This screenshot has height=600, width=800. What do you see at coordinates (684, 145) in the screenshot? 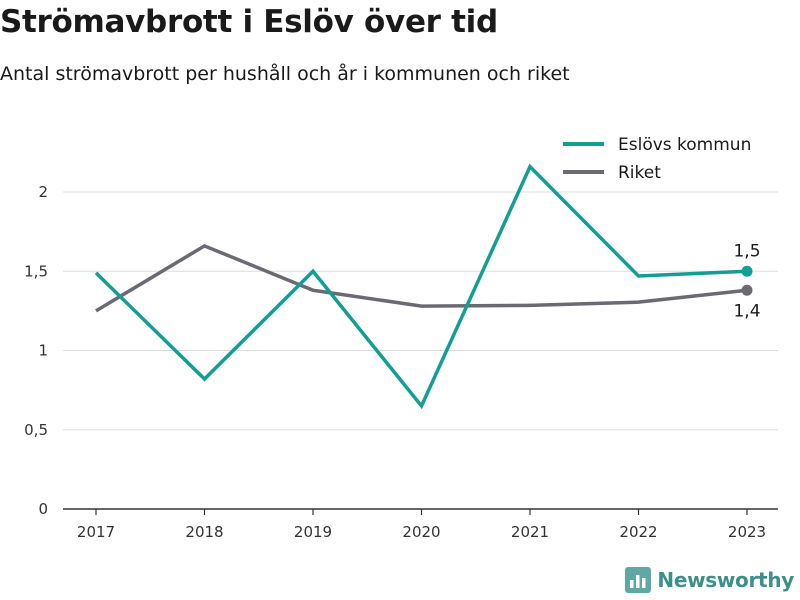
I see `legend-label: Eslövs kommun` at bounding box center [684, 145].